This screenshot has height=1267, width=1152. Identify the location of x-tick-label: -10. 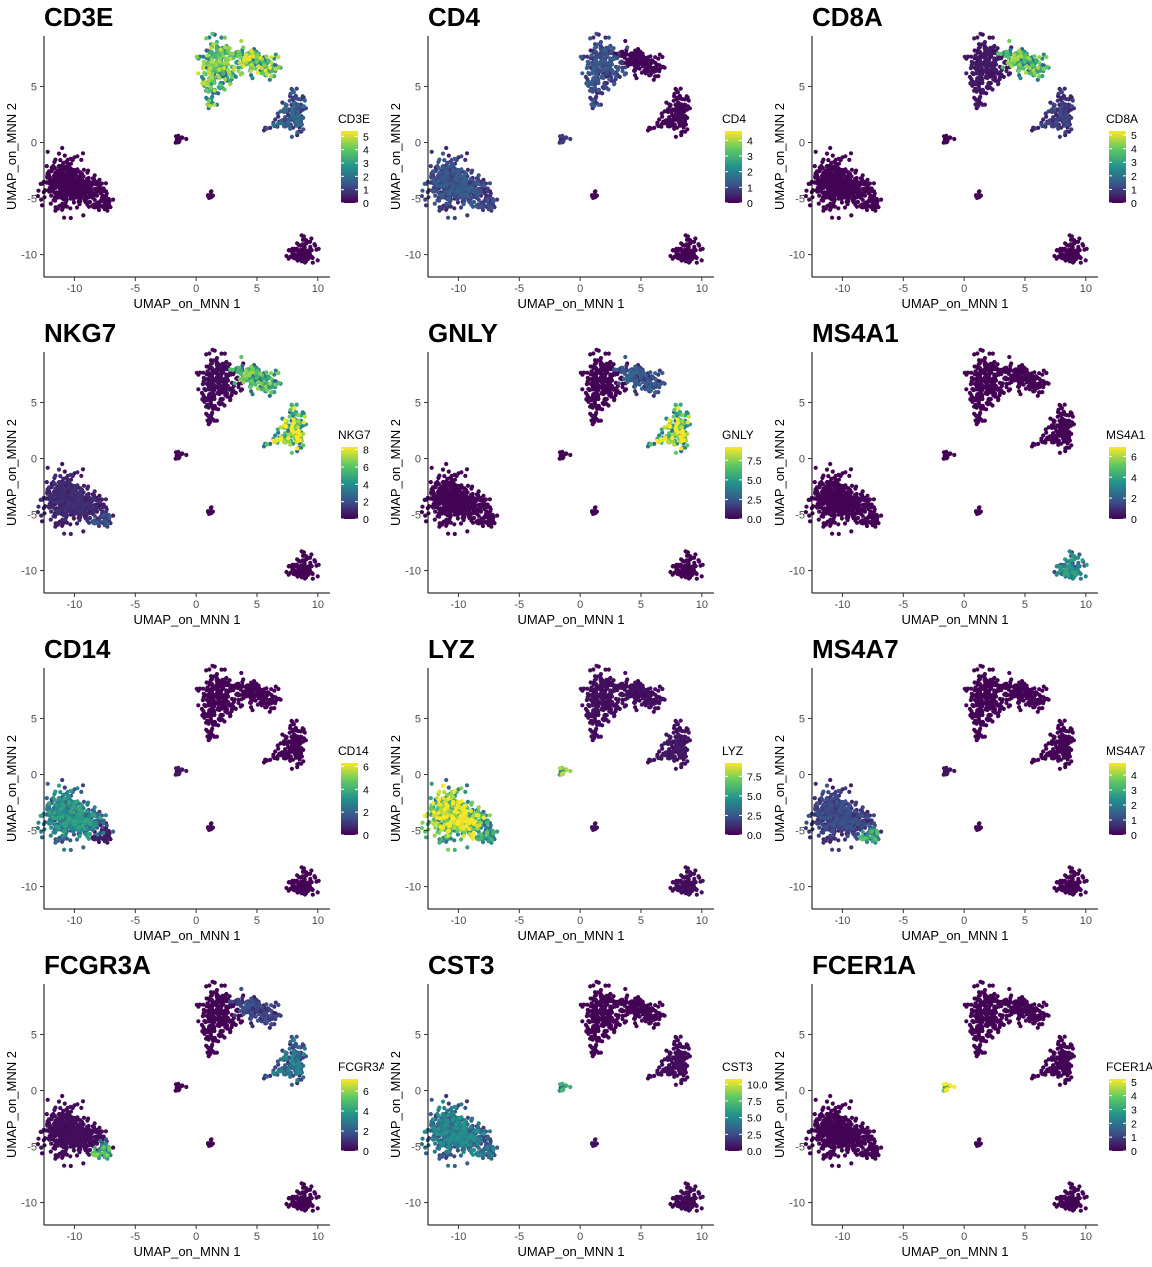
(842, 289).